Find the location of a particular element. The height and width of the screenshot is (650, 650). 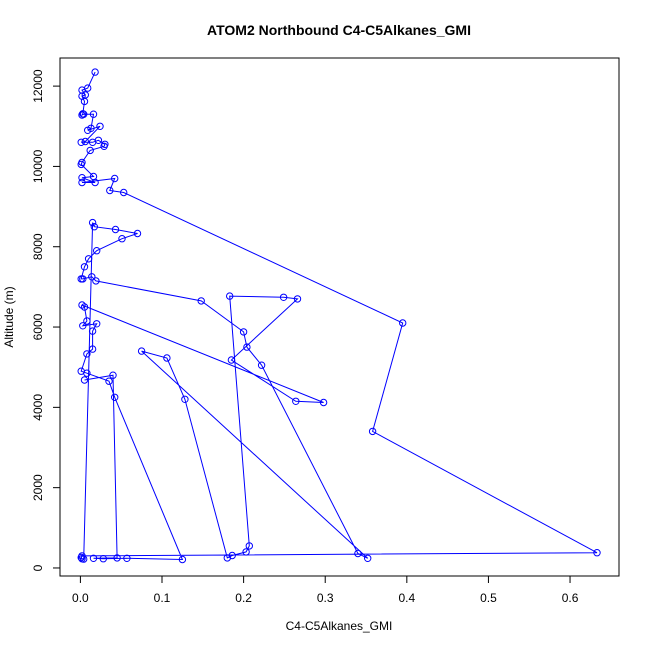

x-tick-label: 0.0 is located at coordinates (80, 598).